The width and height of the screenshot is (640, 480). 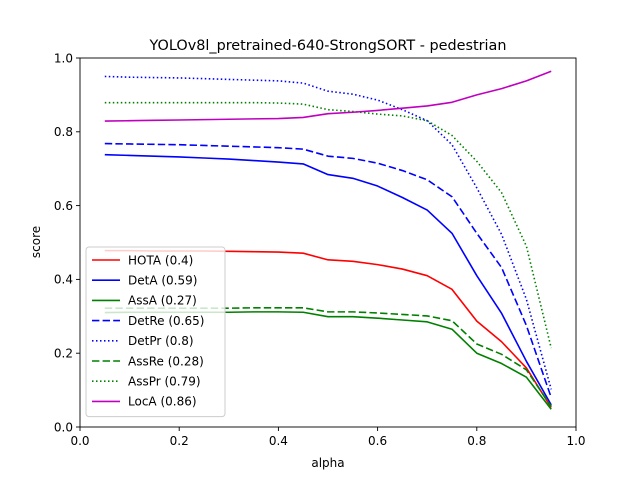 I want to click on x-axis-label: alpha, so click(x=327, y=463).